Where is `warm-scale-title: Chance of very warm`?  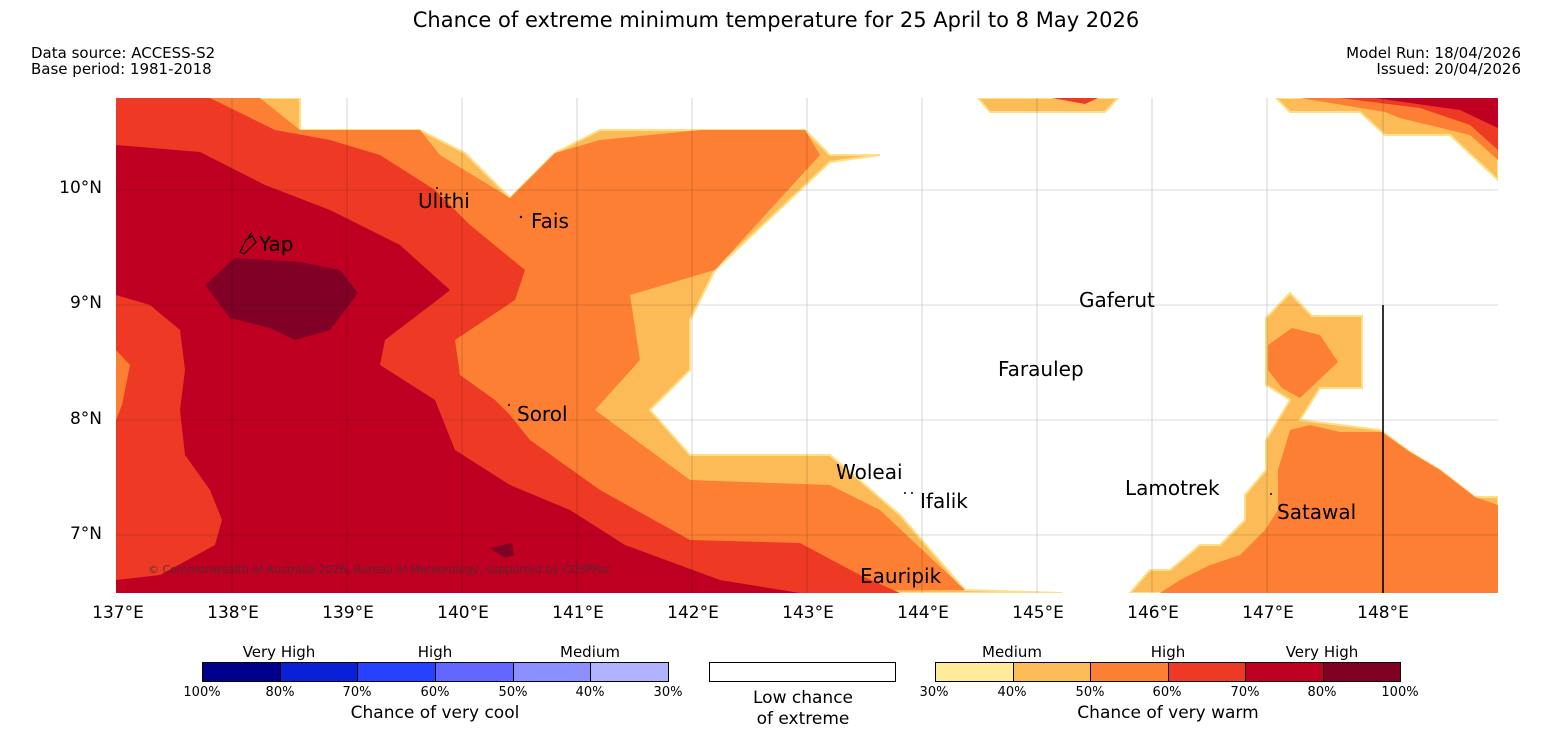 warm-scale-title: Chance of very warm is located at coordinates (1168, 713).